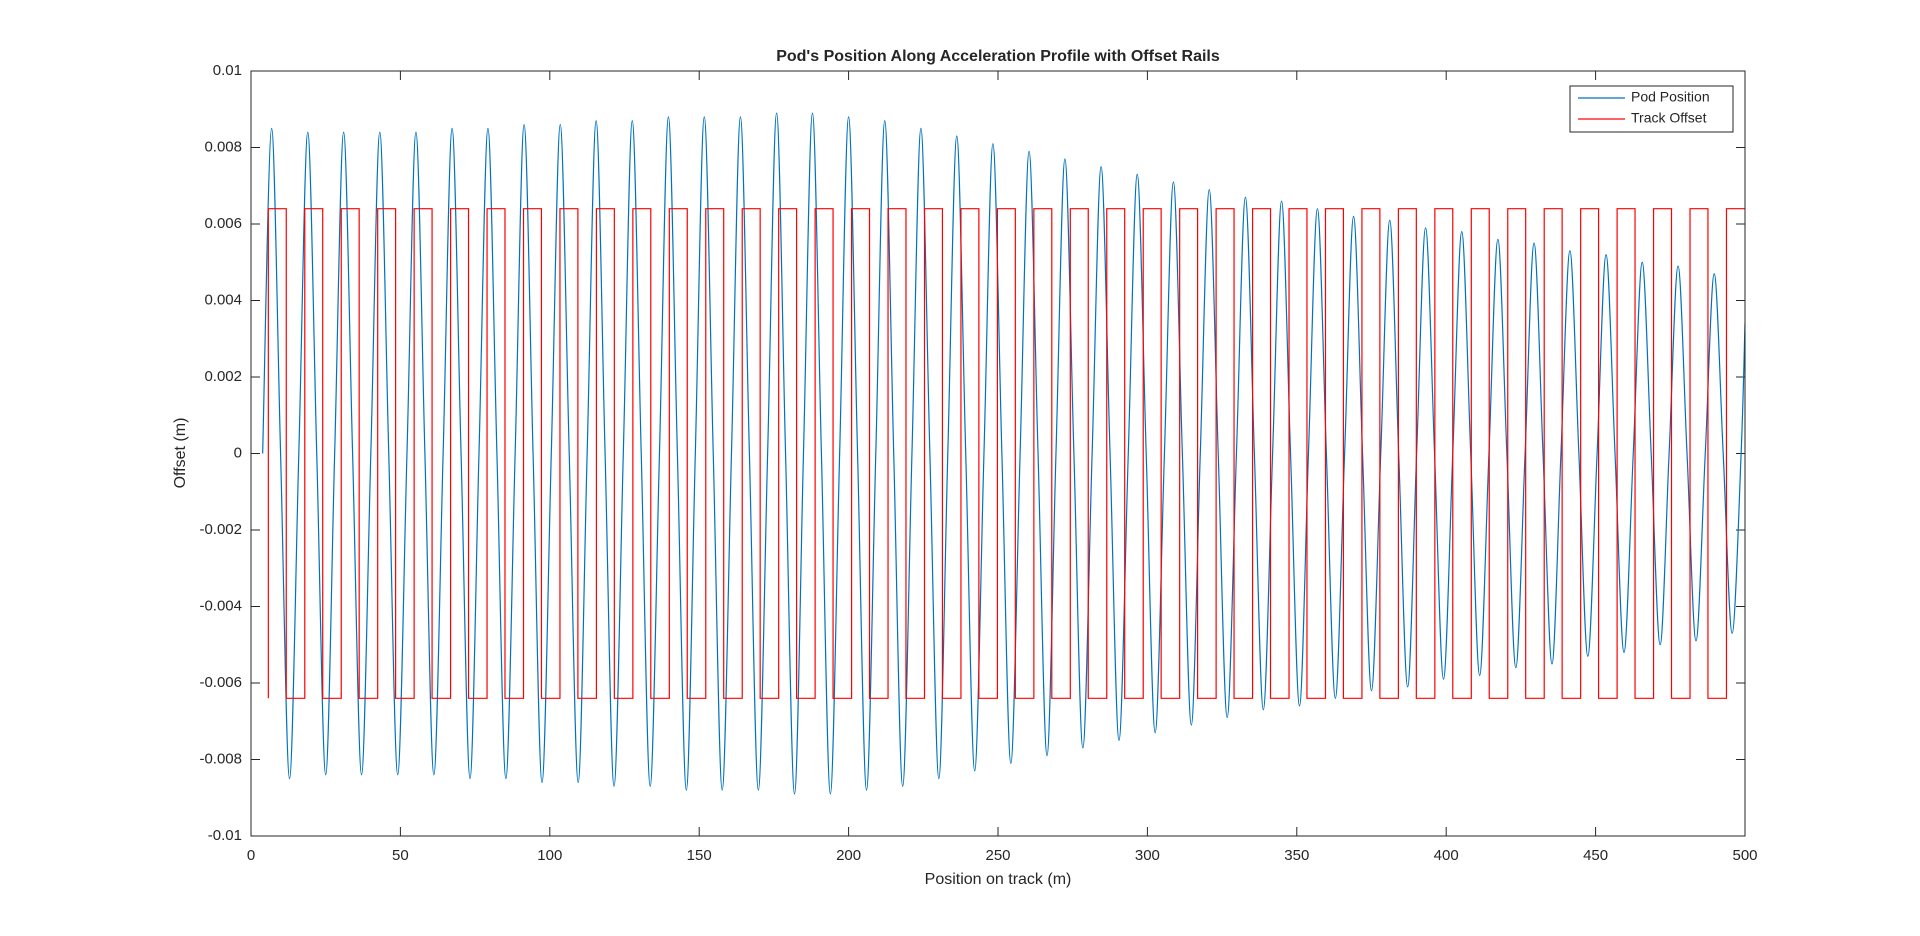 This screenshot has width=1920, height=936. Describe the element at coordinates (227, 70) in the screenshot. I see `y-tick-label: 0.01` at that location.